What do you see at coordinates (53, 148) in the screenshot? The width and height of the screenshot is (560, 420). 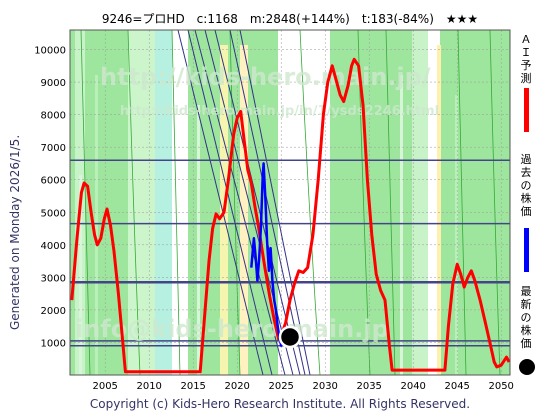 I see `y-tick-label: 7000` at bounding box center [53, 148].